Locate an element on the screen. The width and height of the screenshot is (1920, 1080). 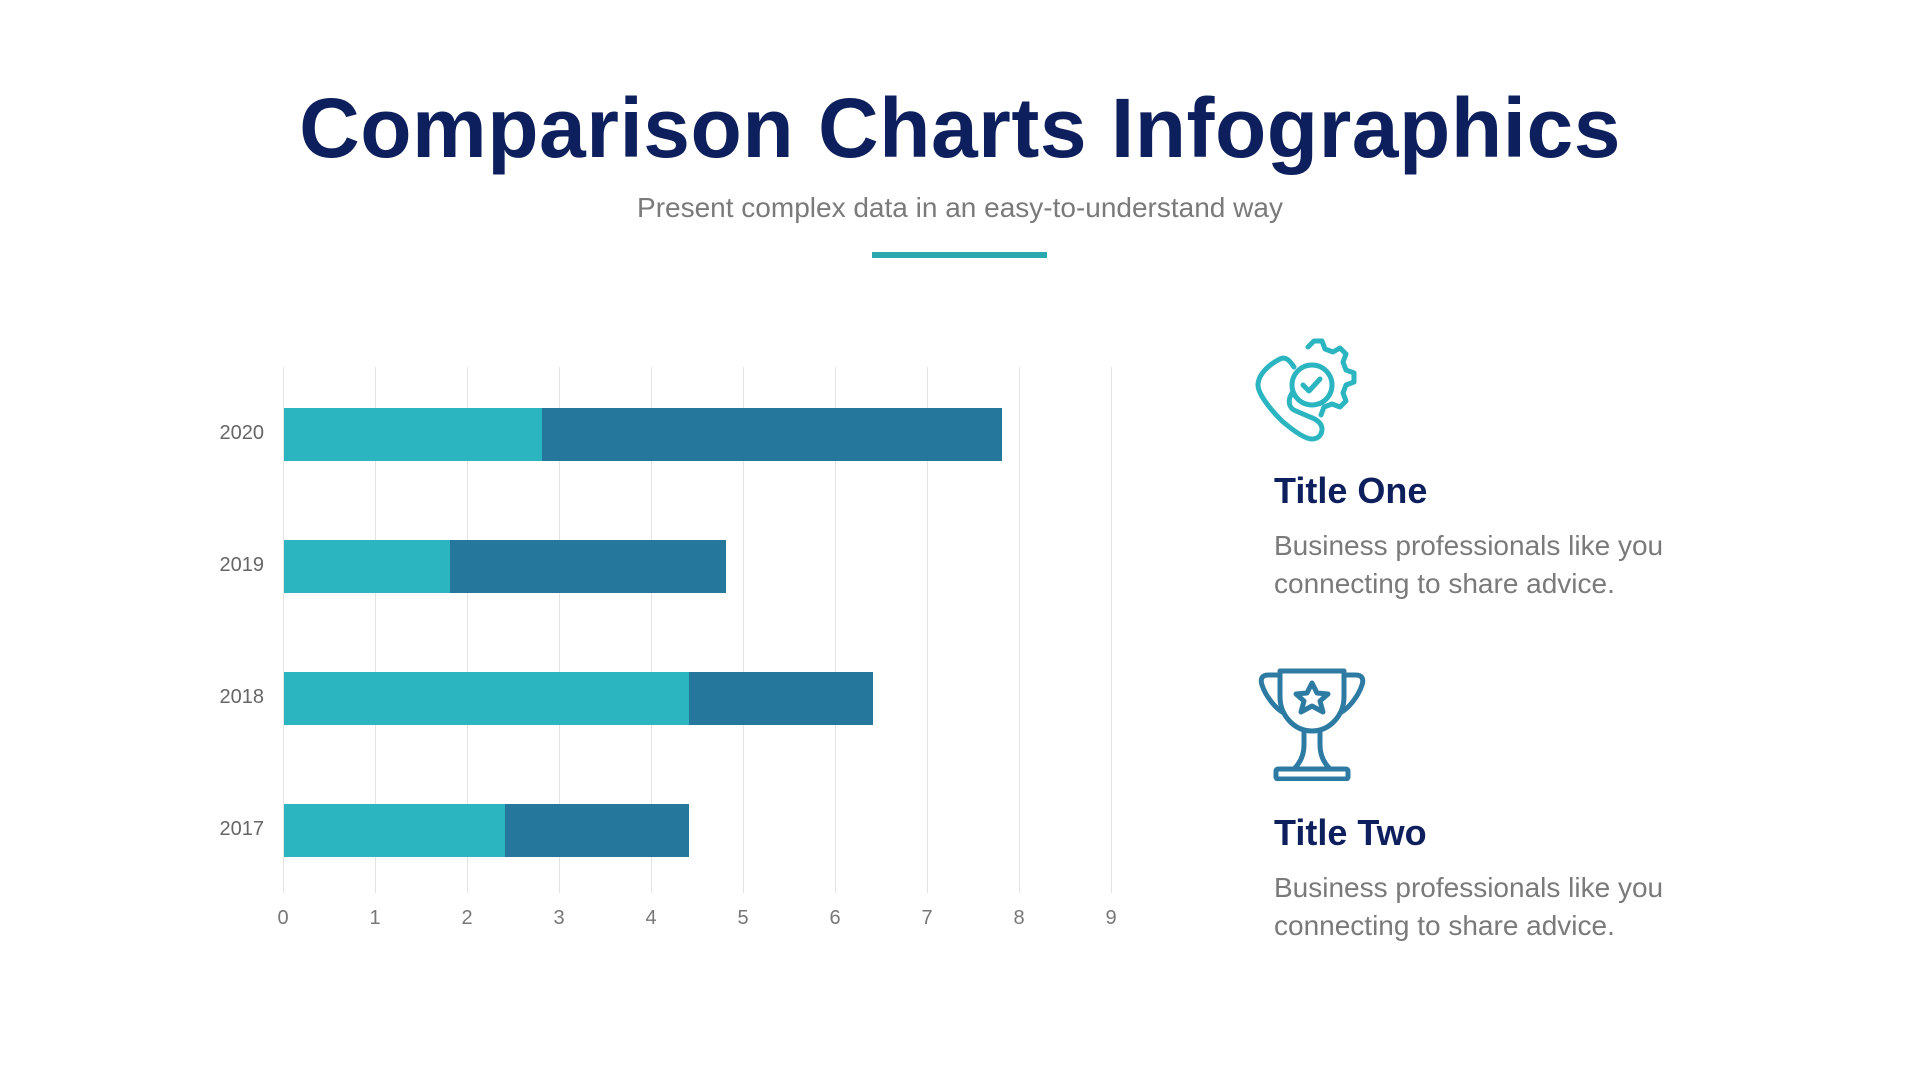
x-axis-tick-label: 4 is located at coordinates (651, 918).